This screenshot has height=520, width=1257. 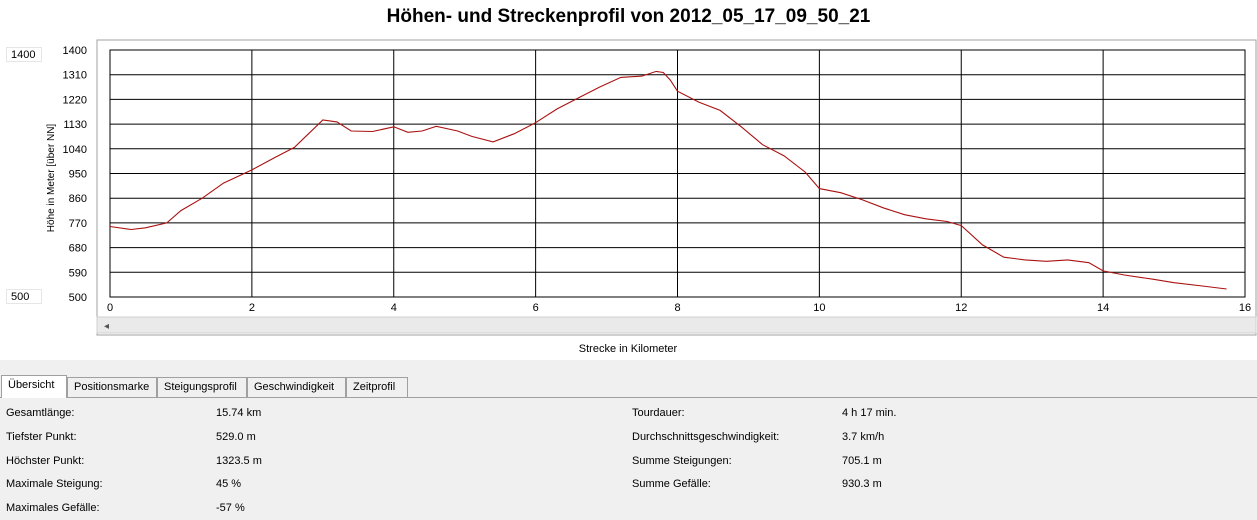 What do you see at coordinates (45, 461) in the screenshot?
I see `stat-label-highest-point: Höchster Punkt:` at bounding box center [45, 461].